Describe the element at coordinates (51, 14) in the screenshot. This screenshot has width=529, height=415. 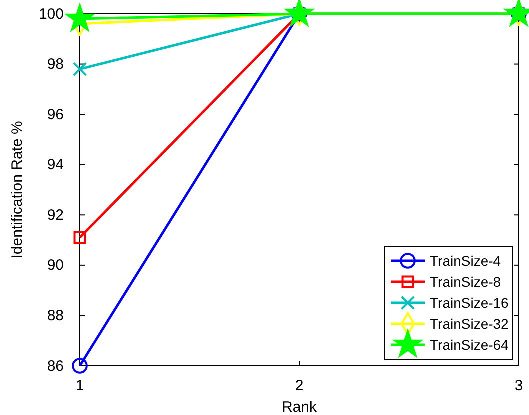
I see `y-tick-label: 100` at that location.